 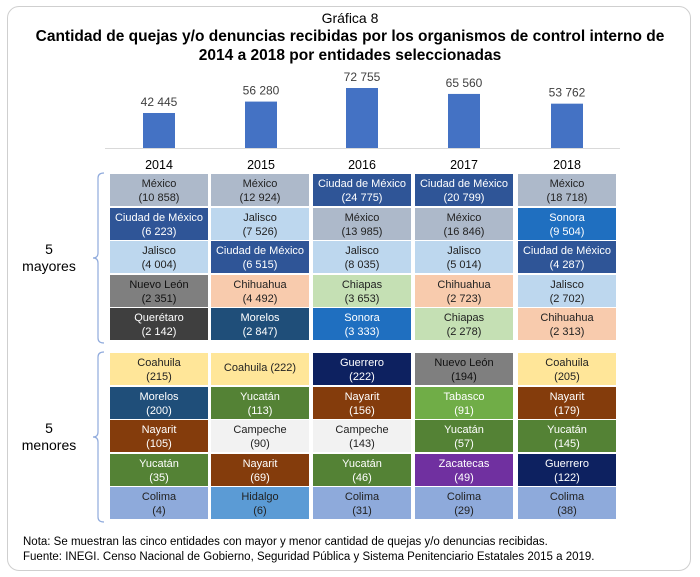 I want to click on entity-name: Nuevo León, so click(x=159, y=284).